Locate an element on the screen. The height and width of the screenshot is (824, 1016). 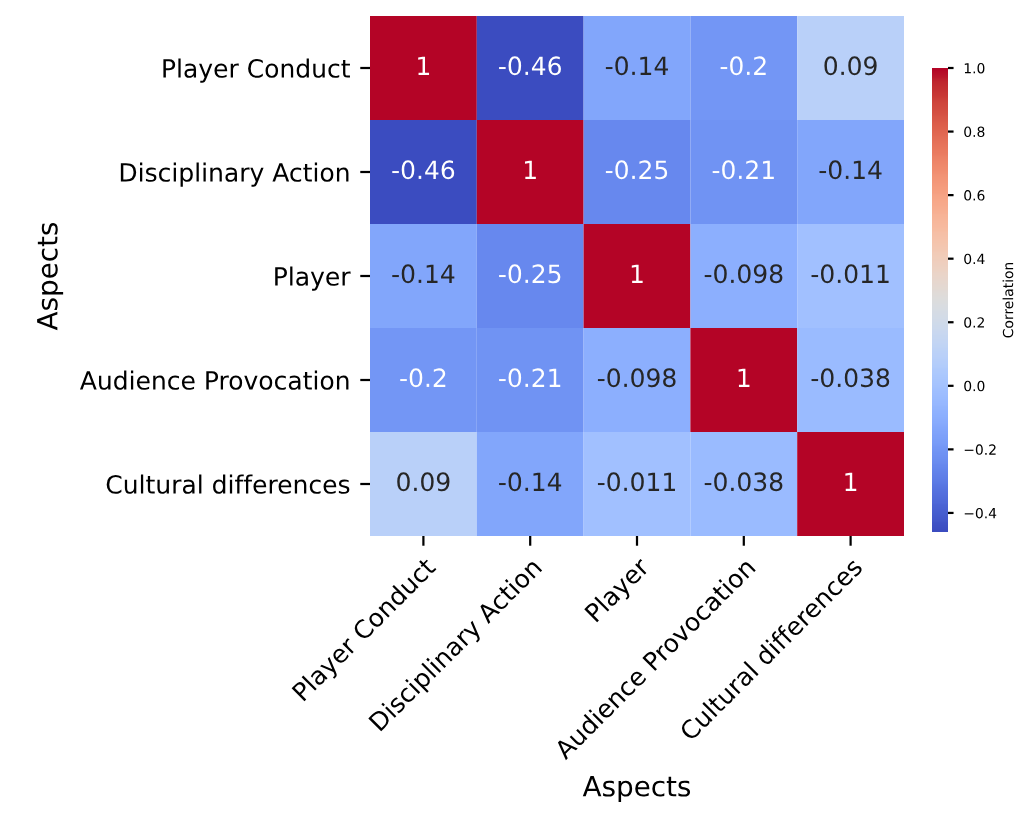
y-tick-label: Audience Provocation is located at coordinates (214, 380).